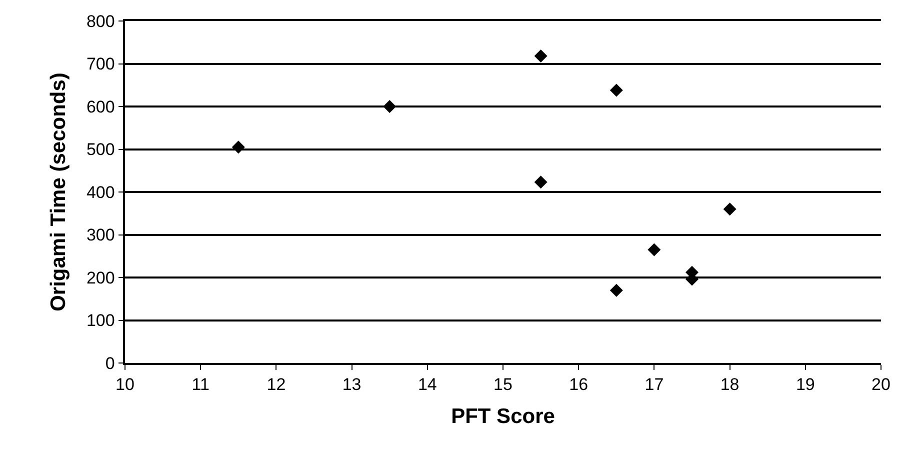  Describe the element at coordinates (578, 384) in the screenshot. I see `x-tick-label: 16` at that location.